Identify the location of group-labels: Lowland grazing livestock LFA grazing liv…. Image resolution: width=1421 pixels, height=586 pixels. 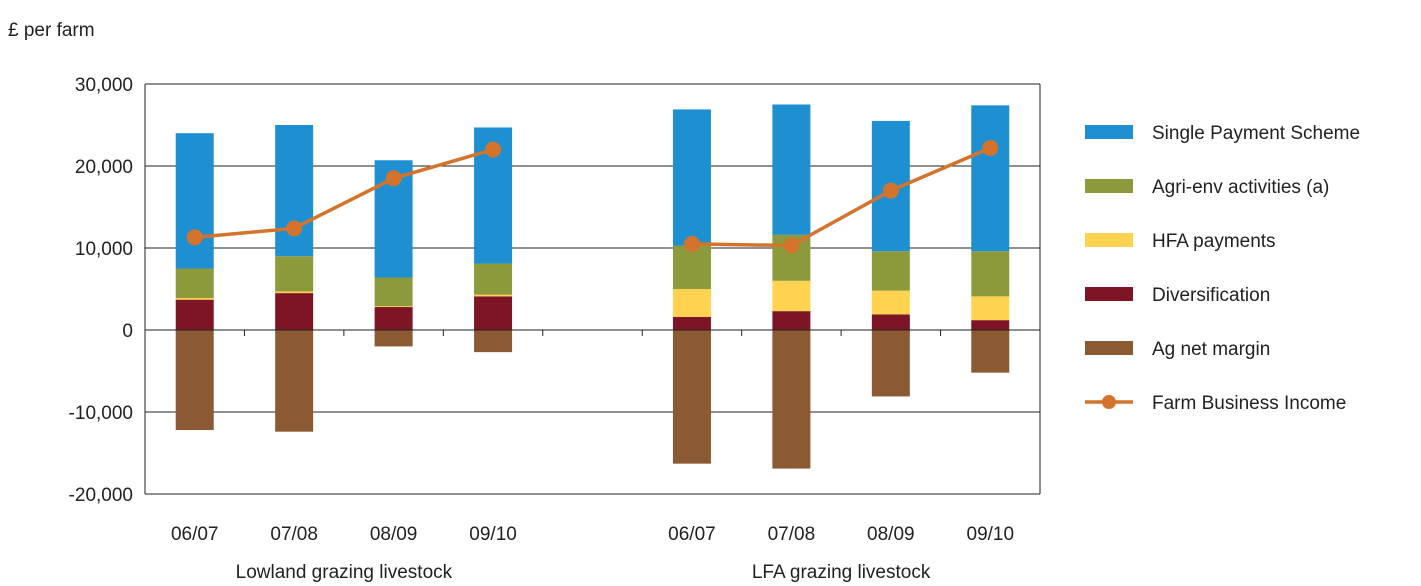
(583, 572).